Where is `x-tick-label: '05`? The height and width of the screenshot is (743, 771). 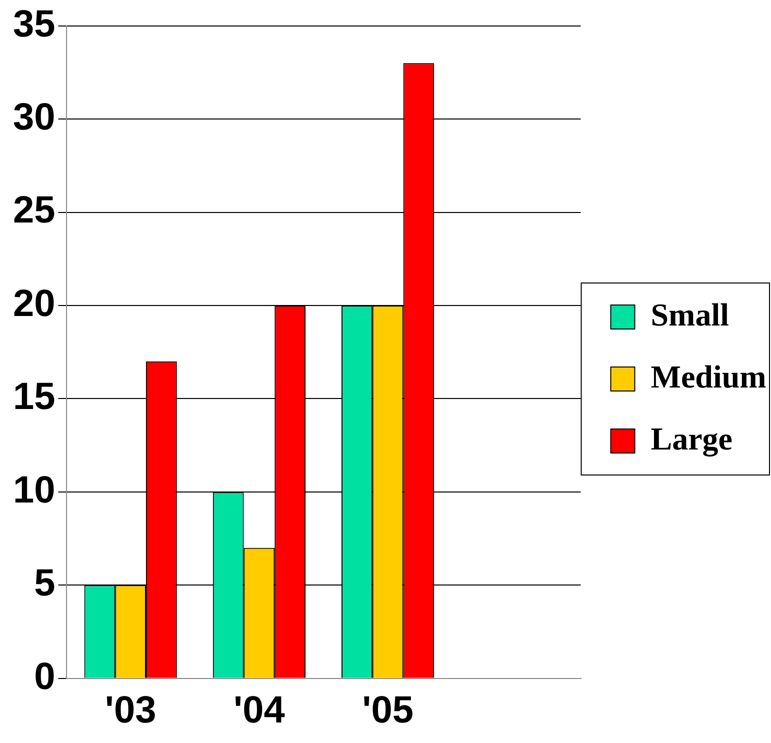
x-tick-label: '05 is located at coordinates (388, 711).